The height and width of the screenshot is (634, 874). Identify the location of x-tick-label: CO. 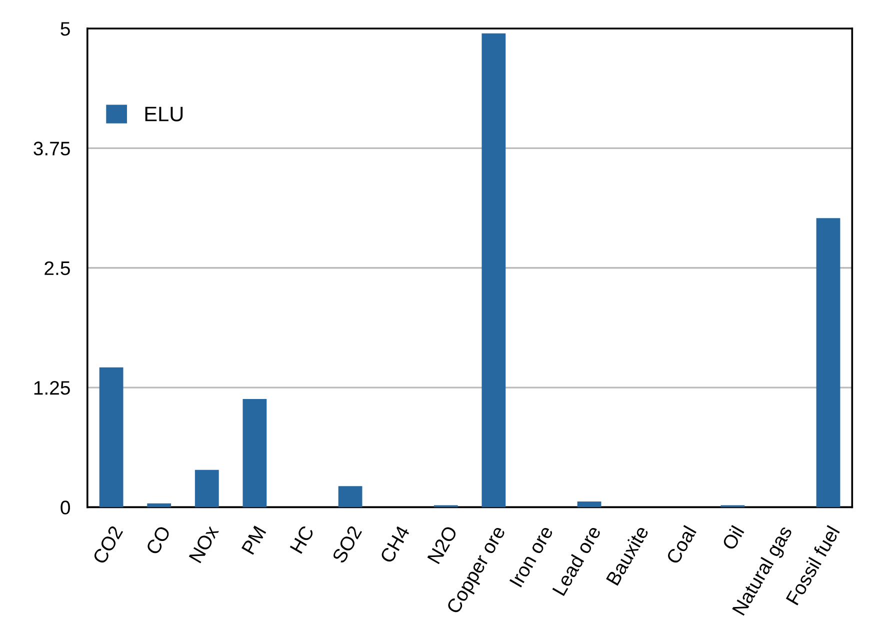
(158, 540).